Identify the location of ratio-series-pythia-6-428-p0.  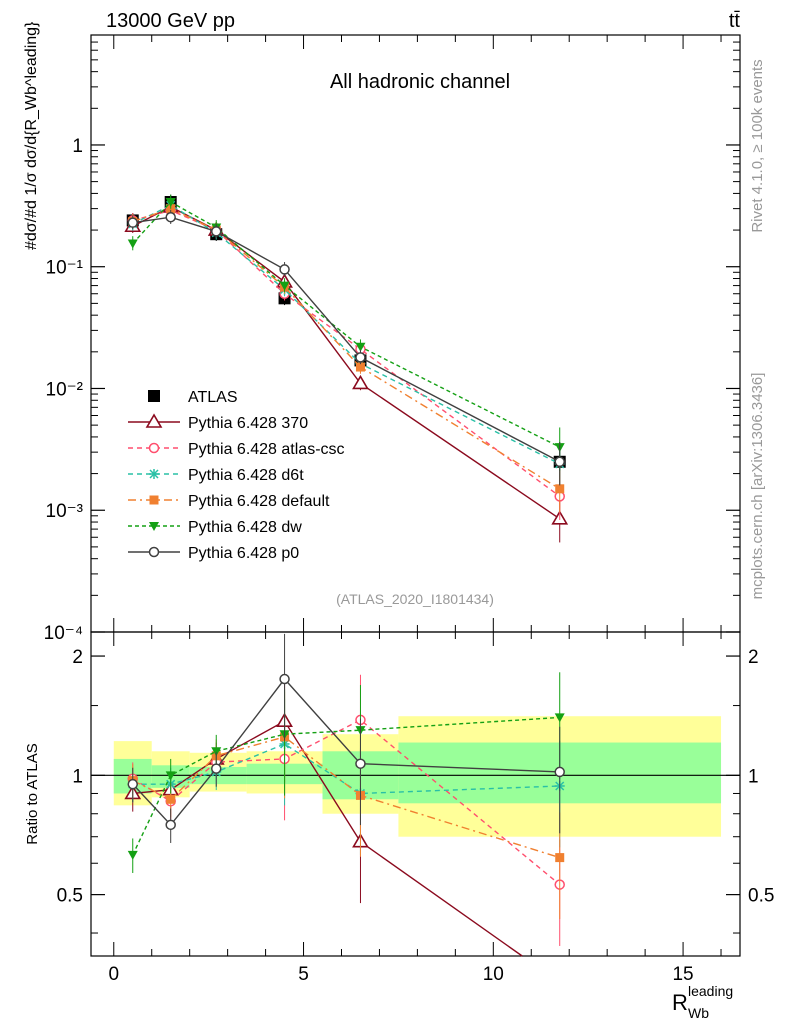
(346, 738).